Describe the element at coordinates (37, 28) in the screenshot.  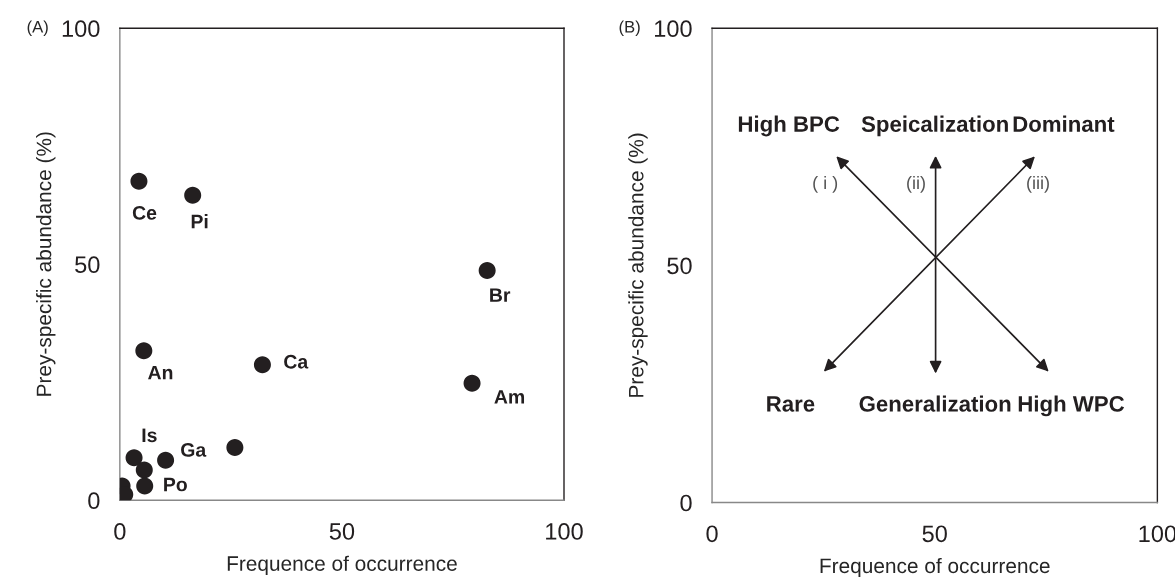
I see `chart-title: (A)` at that location.